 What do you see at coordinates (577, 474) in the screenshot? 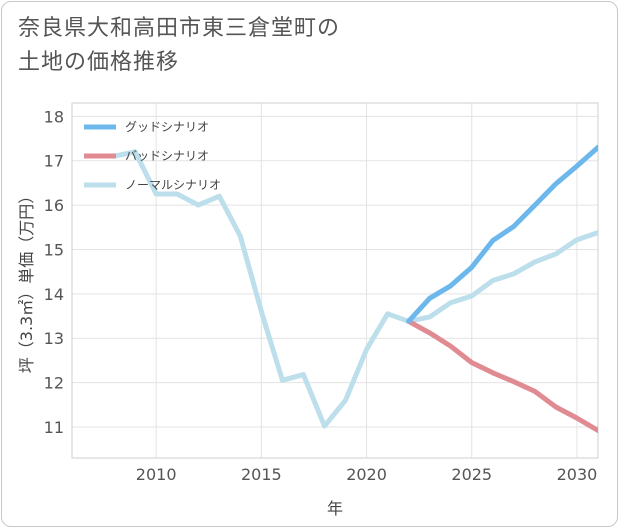
I see `x-tick-label: 2030` at bounding box center [577, 474].